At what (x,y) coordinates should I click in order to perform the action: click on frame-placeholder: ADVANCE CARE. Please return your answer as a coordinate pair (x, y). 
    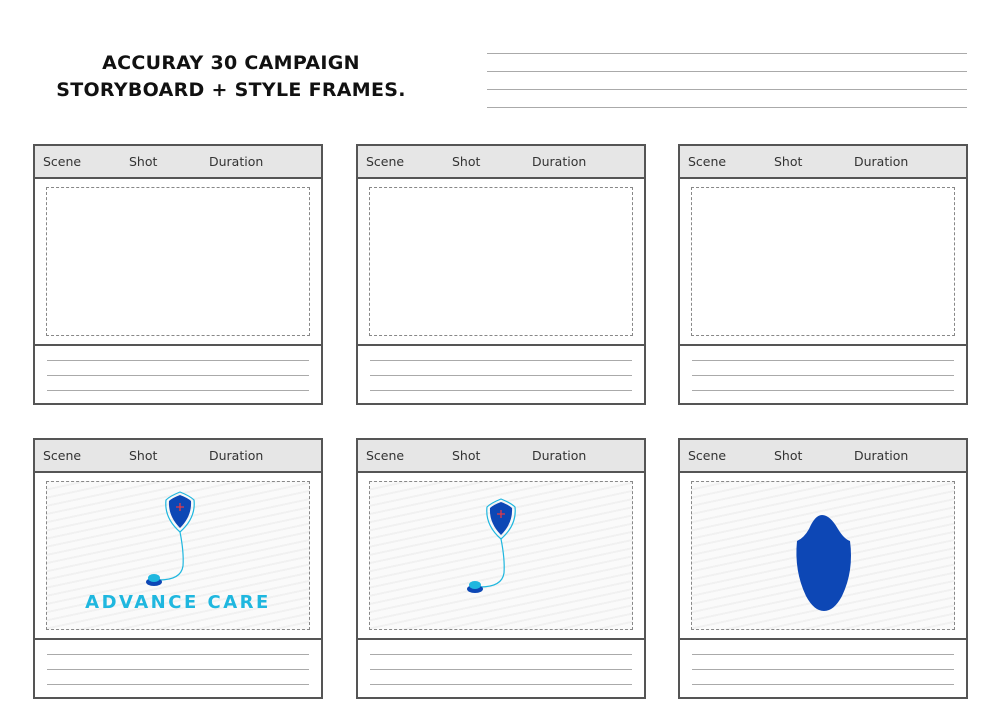
    Looking at the image, I should click on (178, 555).